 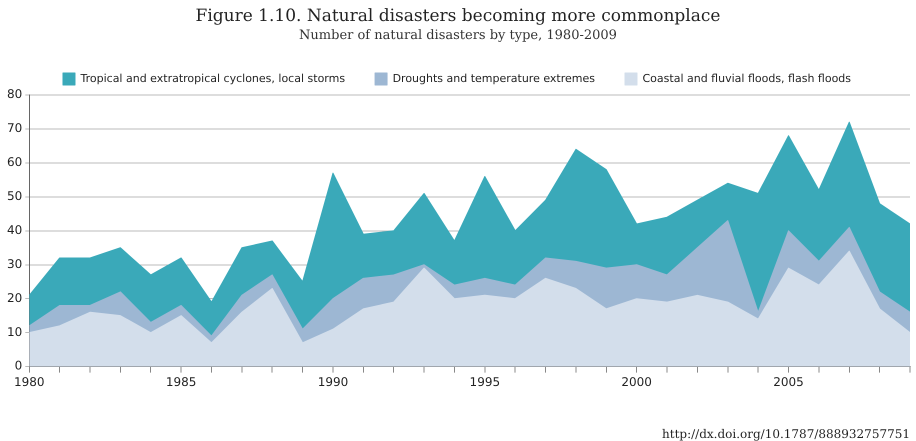 I want to click on y-tick-label: 0, so click(x=18, y=365).